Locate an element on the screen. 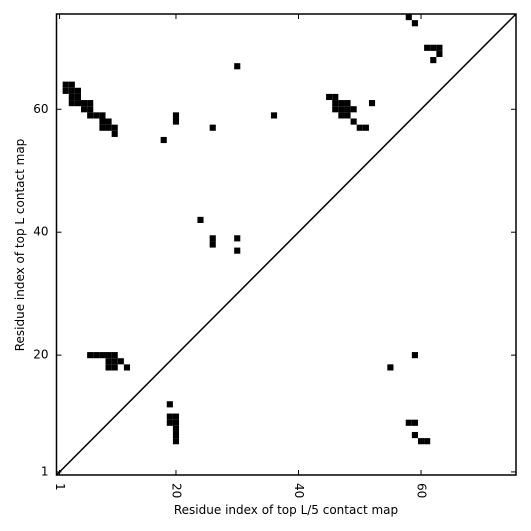 The image size is (531, 531). x-axis-label: Residue index of top L/5 contact map is located at coordinates (286, 510).